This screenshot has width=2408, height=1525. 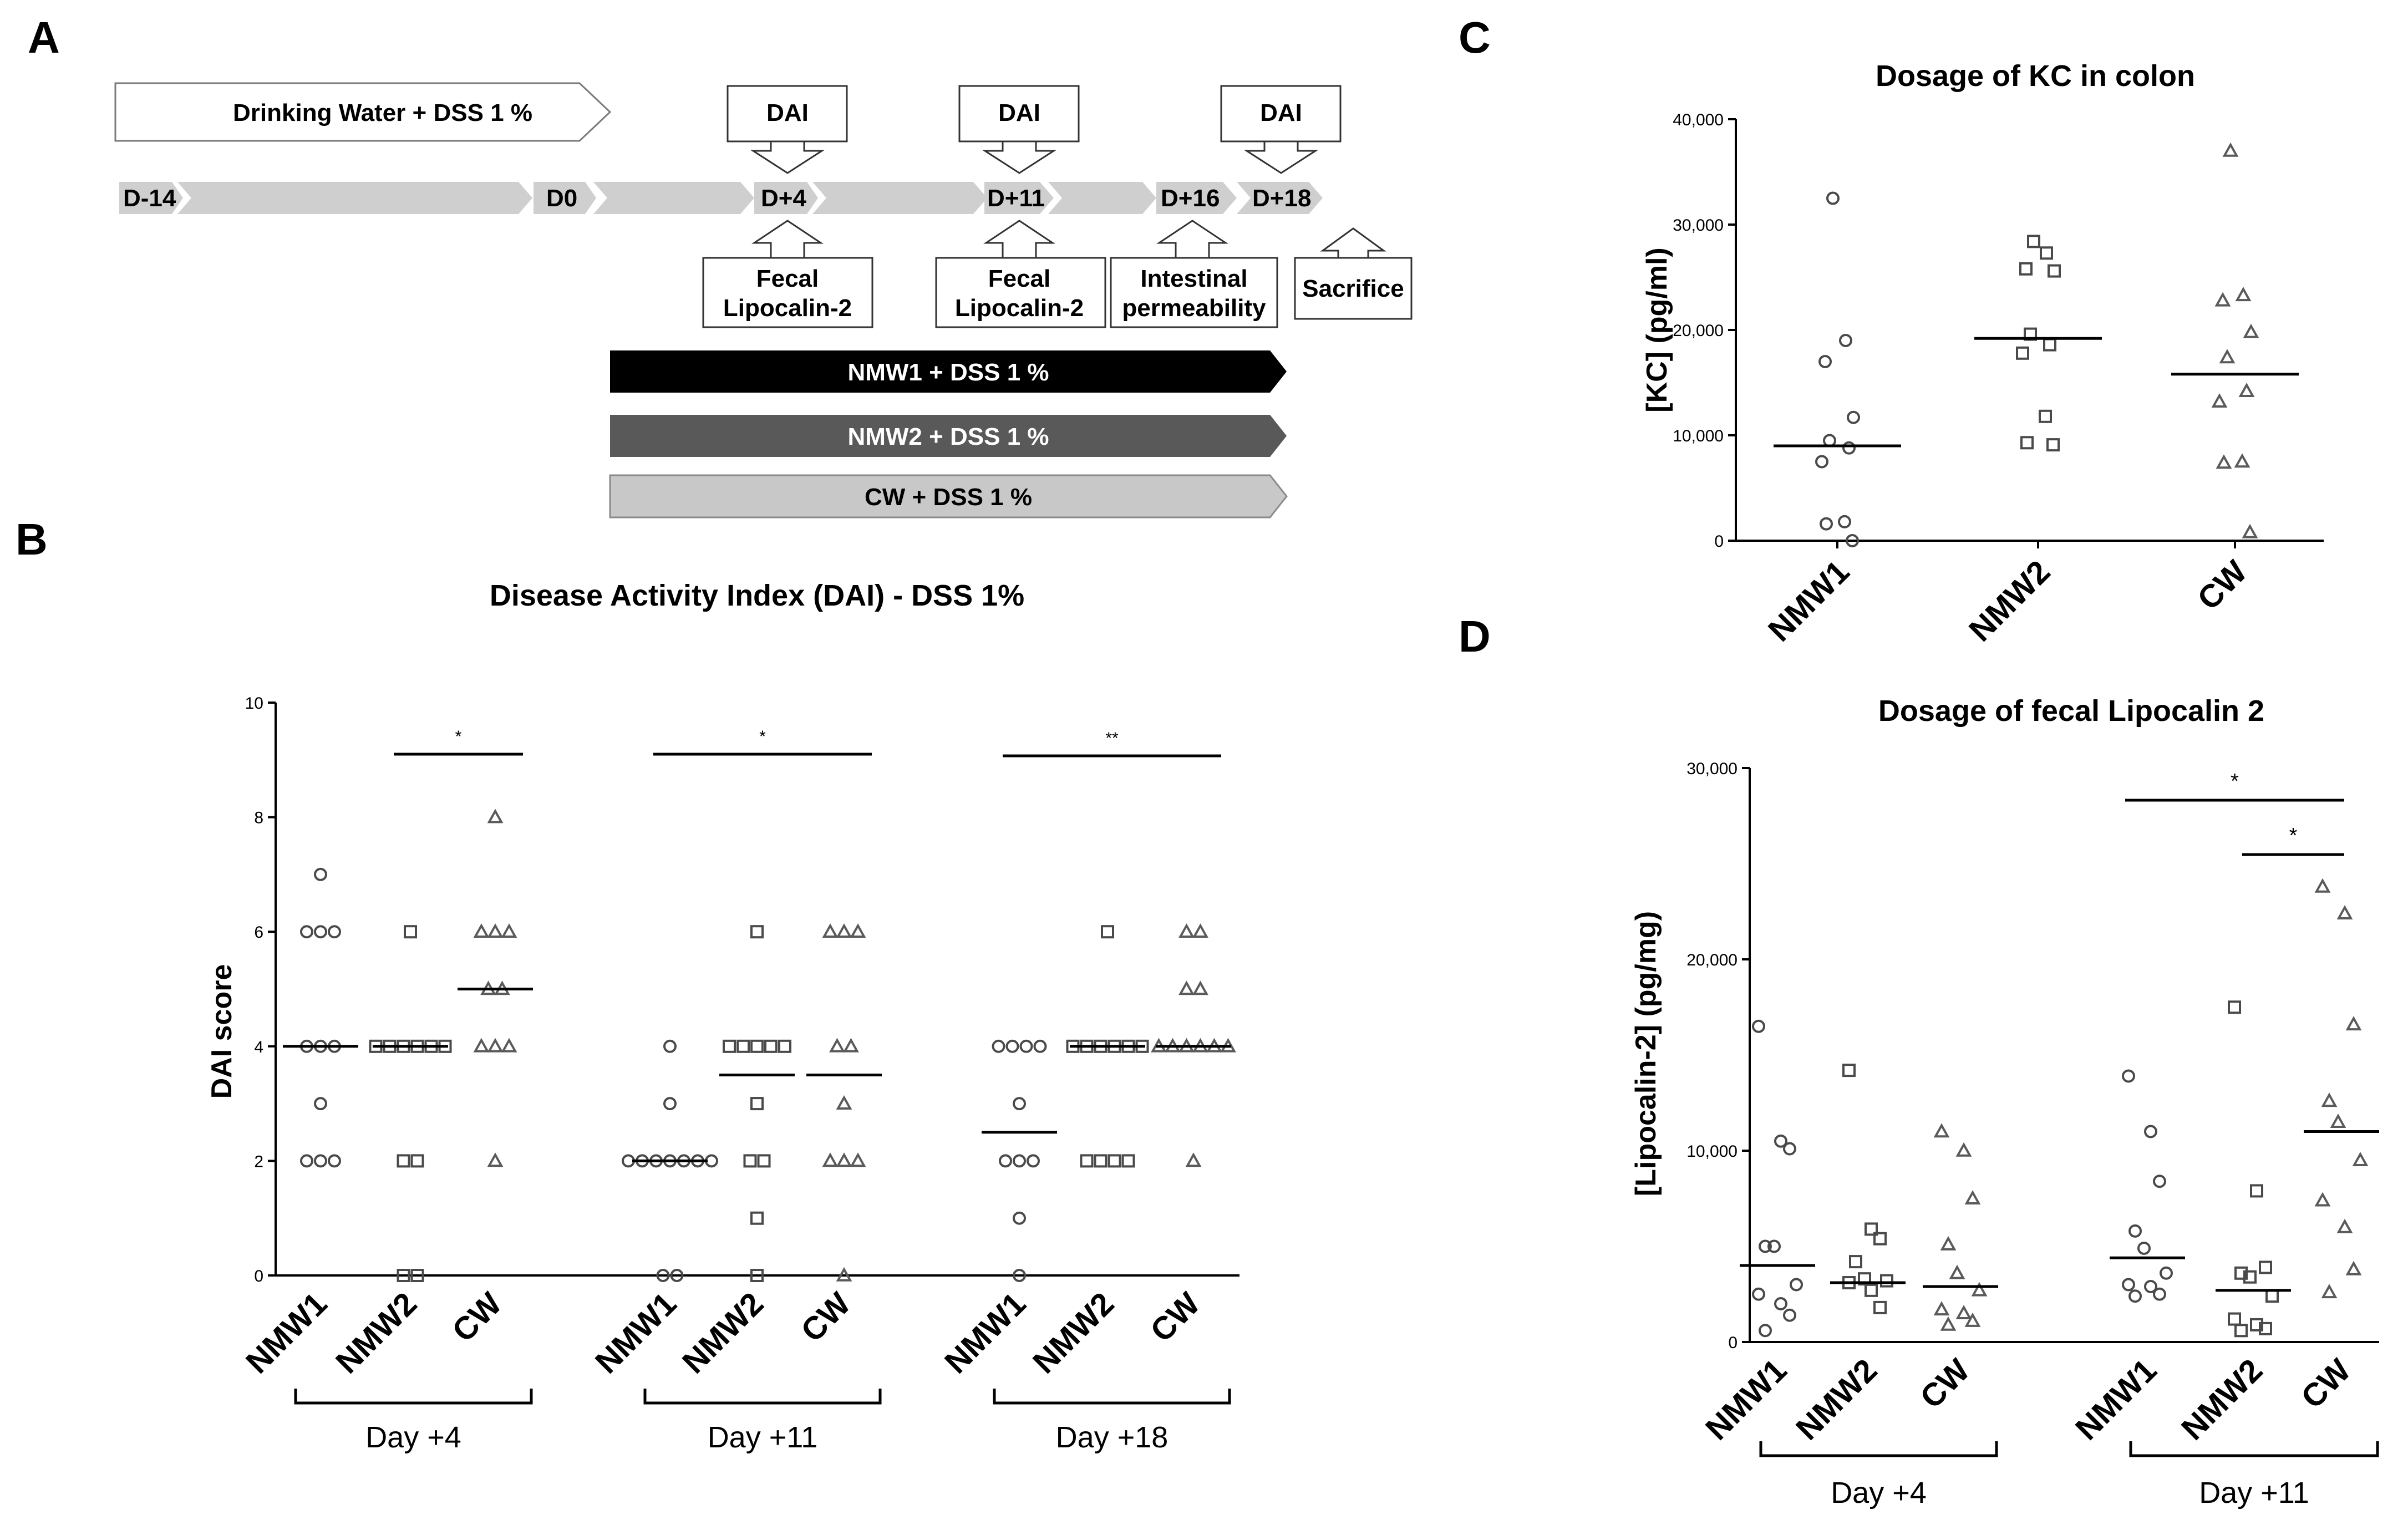 What do you see at coordinates (783, 198) in the screenshot?
I see `day-label: D+4` at bounding box center [783, 198].